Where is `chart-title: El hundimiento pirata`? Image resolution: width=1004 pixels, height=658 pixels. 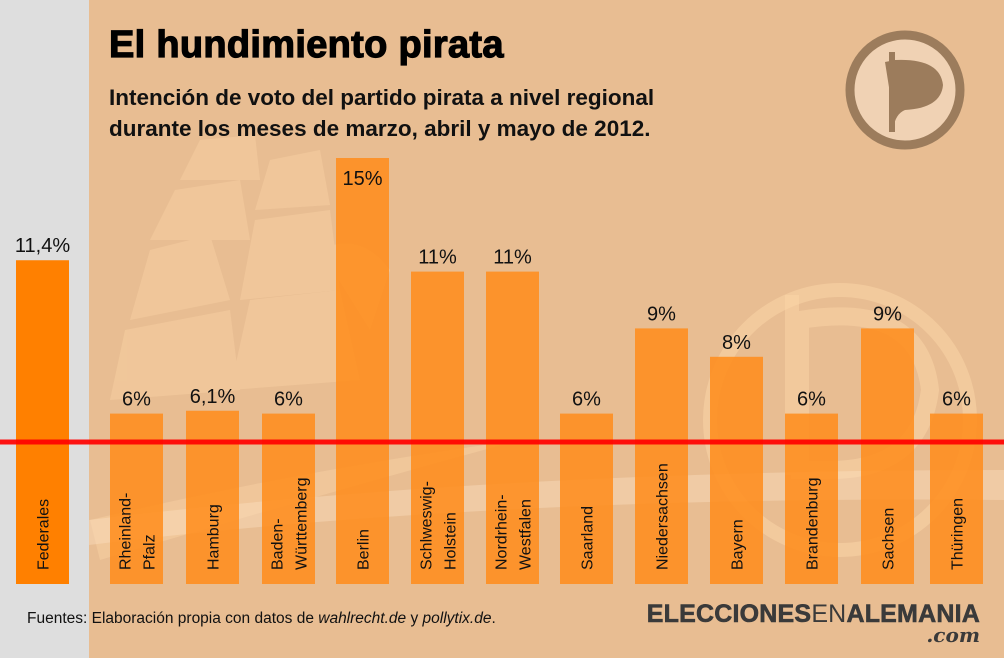 chart-title: El hundimiento pirata is located at coordinates (306, 44).